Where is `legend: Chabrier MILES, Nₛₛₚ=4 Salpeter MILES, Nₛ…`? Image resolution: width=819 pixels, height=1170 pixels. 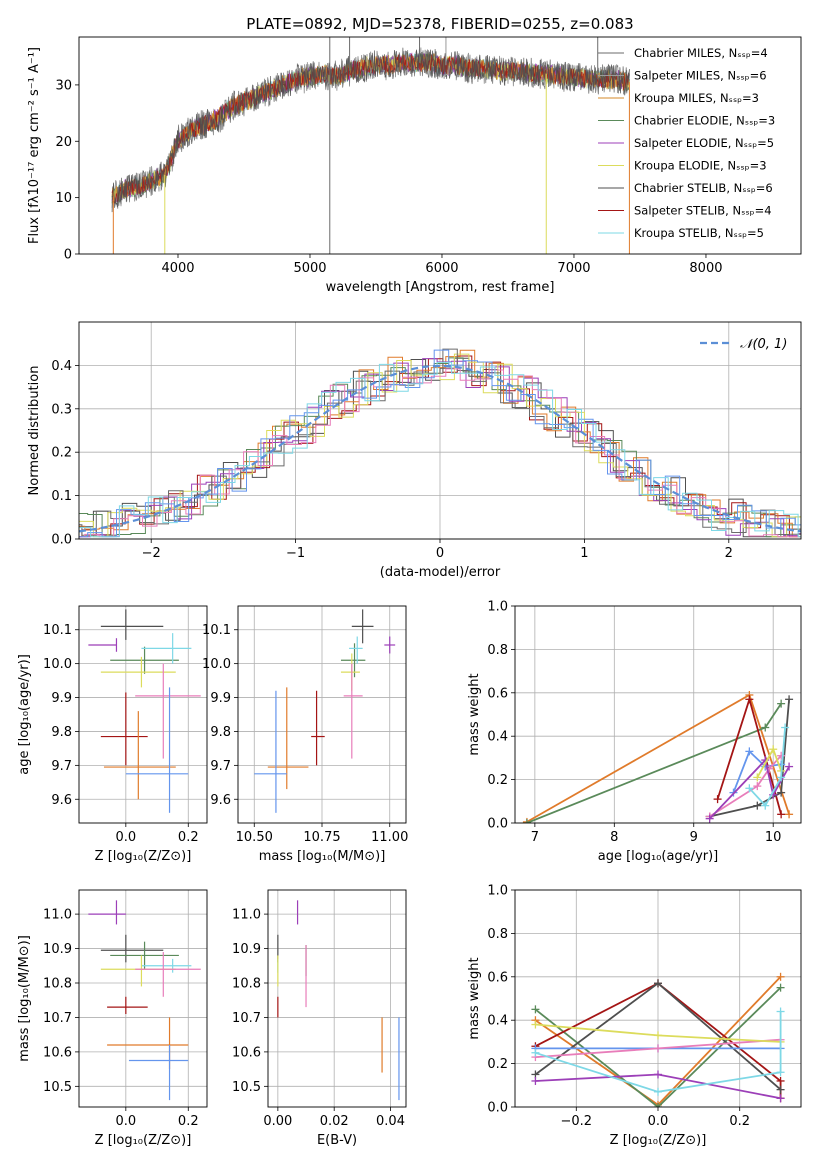
legend: Chabrier MILES, Nₛₛₚ=4 Salpeter MILES, Nₛ… is located at coordinates (686, 143).